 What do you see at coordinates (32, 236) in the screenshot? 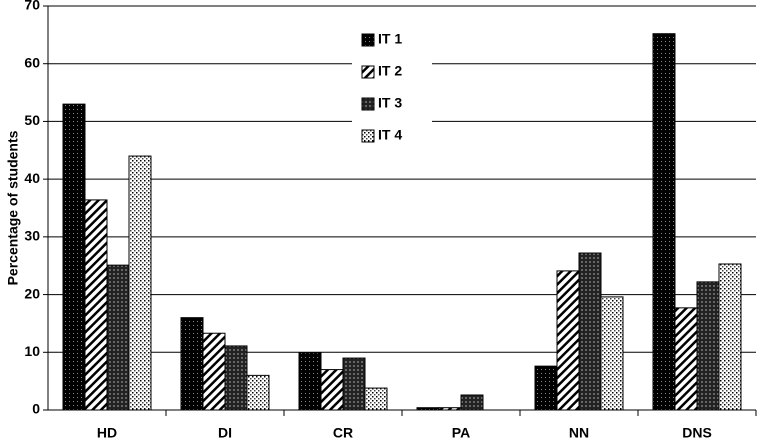
I see `y-tick-label: 30` at bounding box center [32, 236].